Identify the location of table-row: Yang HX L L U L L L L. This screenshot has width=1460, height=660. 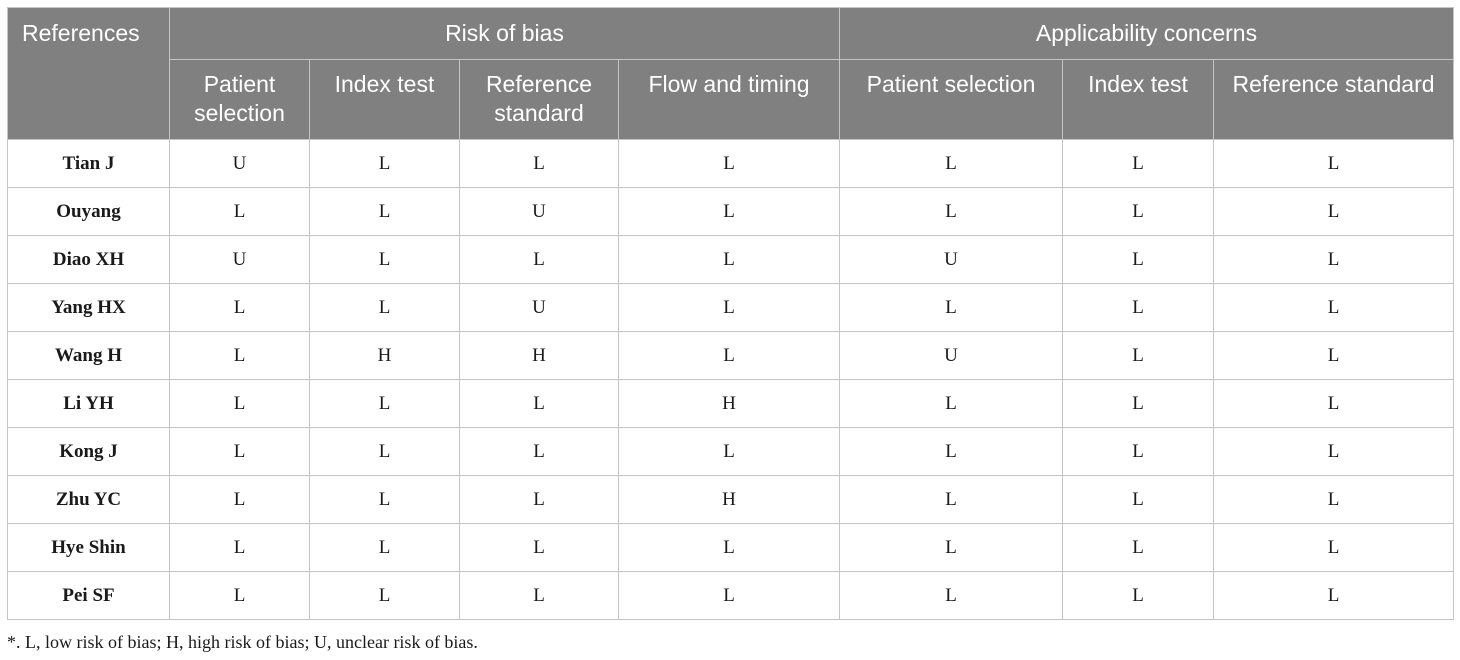
(731, 307).